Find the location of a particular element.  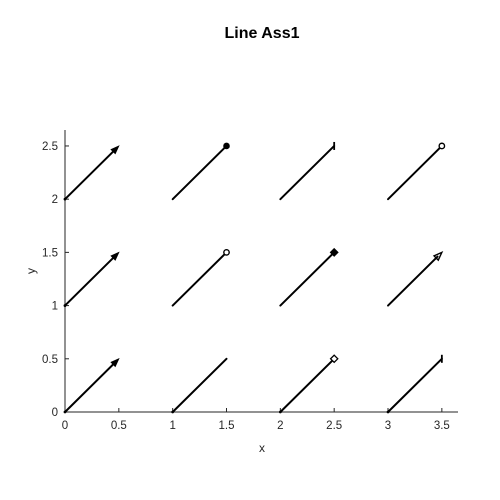

x-ticks: 0 0.5 1 1.5 2 2.5 3 3.5 is located at coordinates (256, 420).